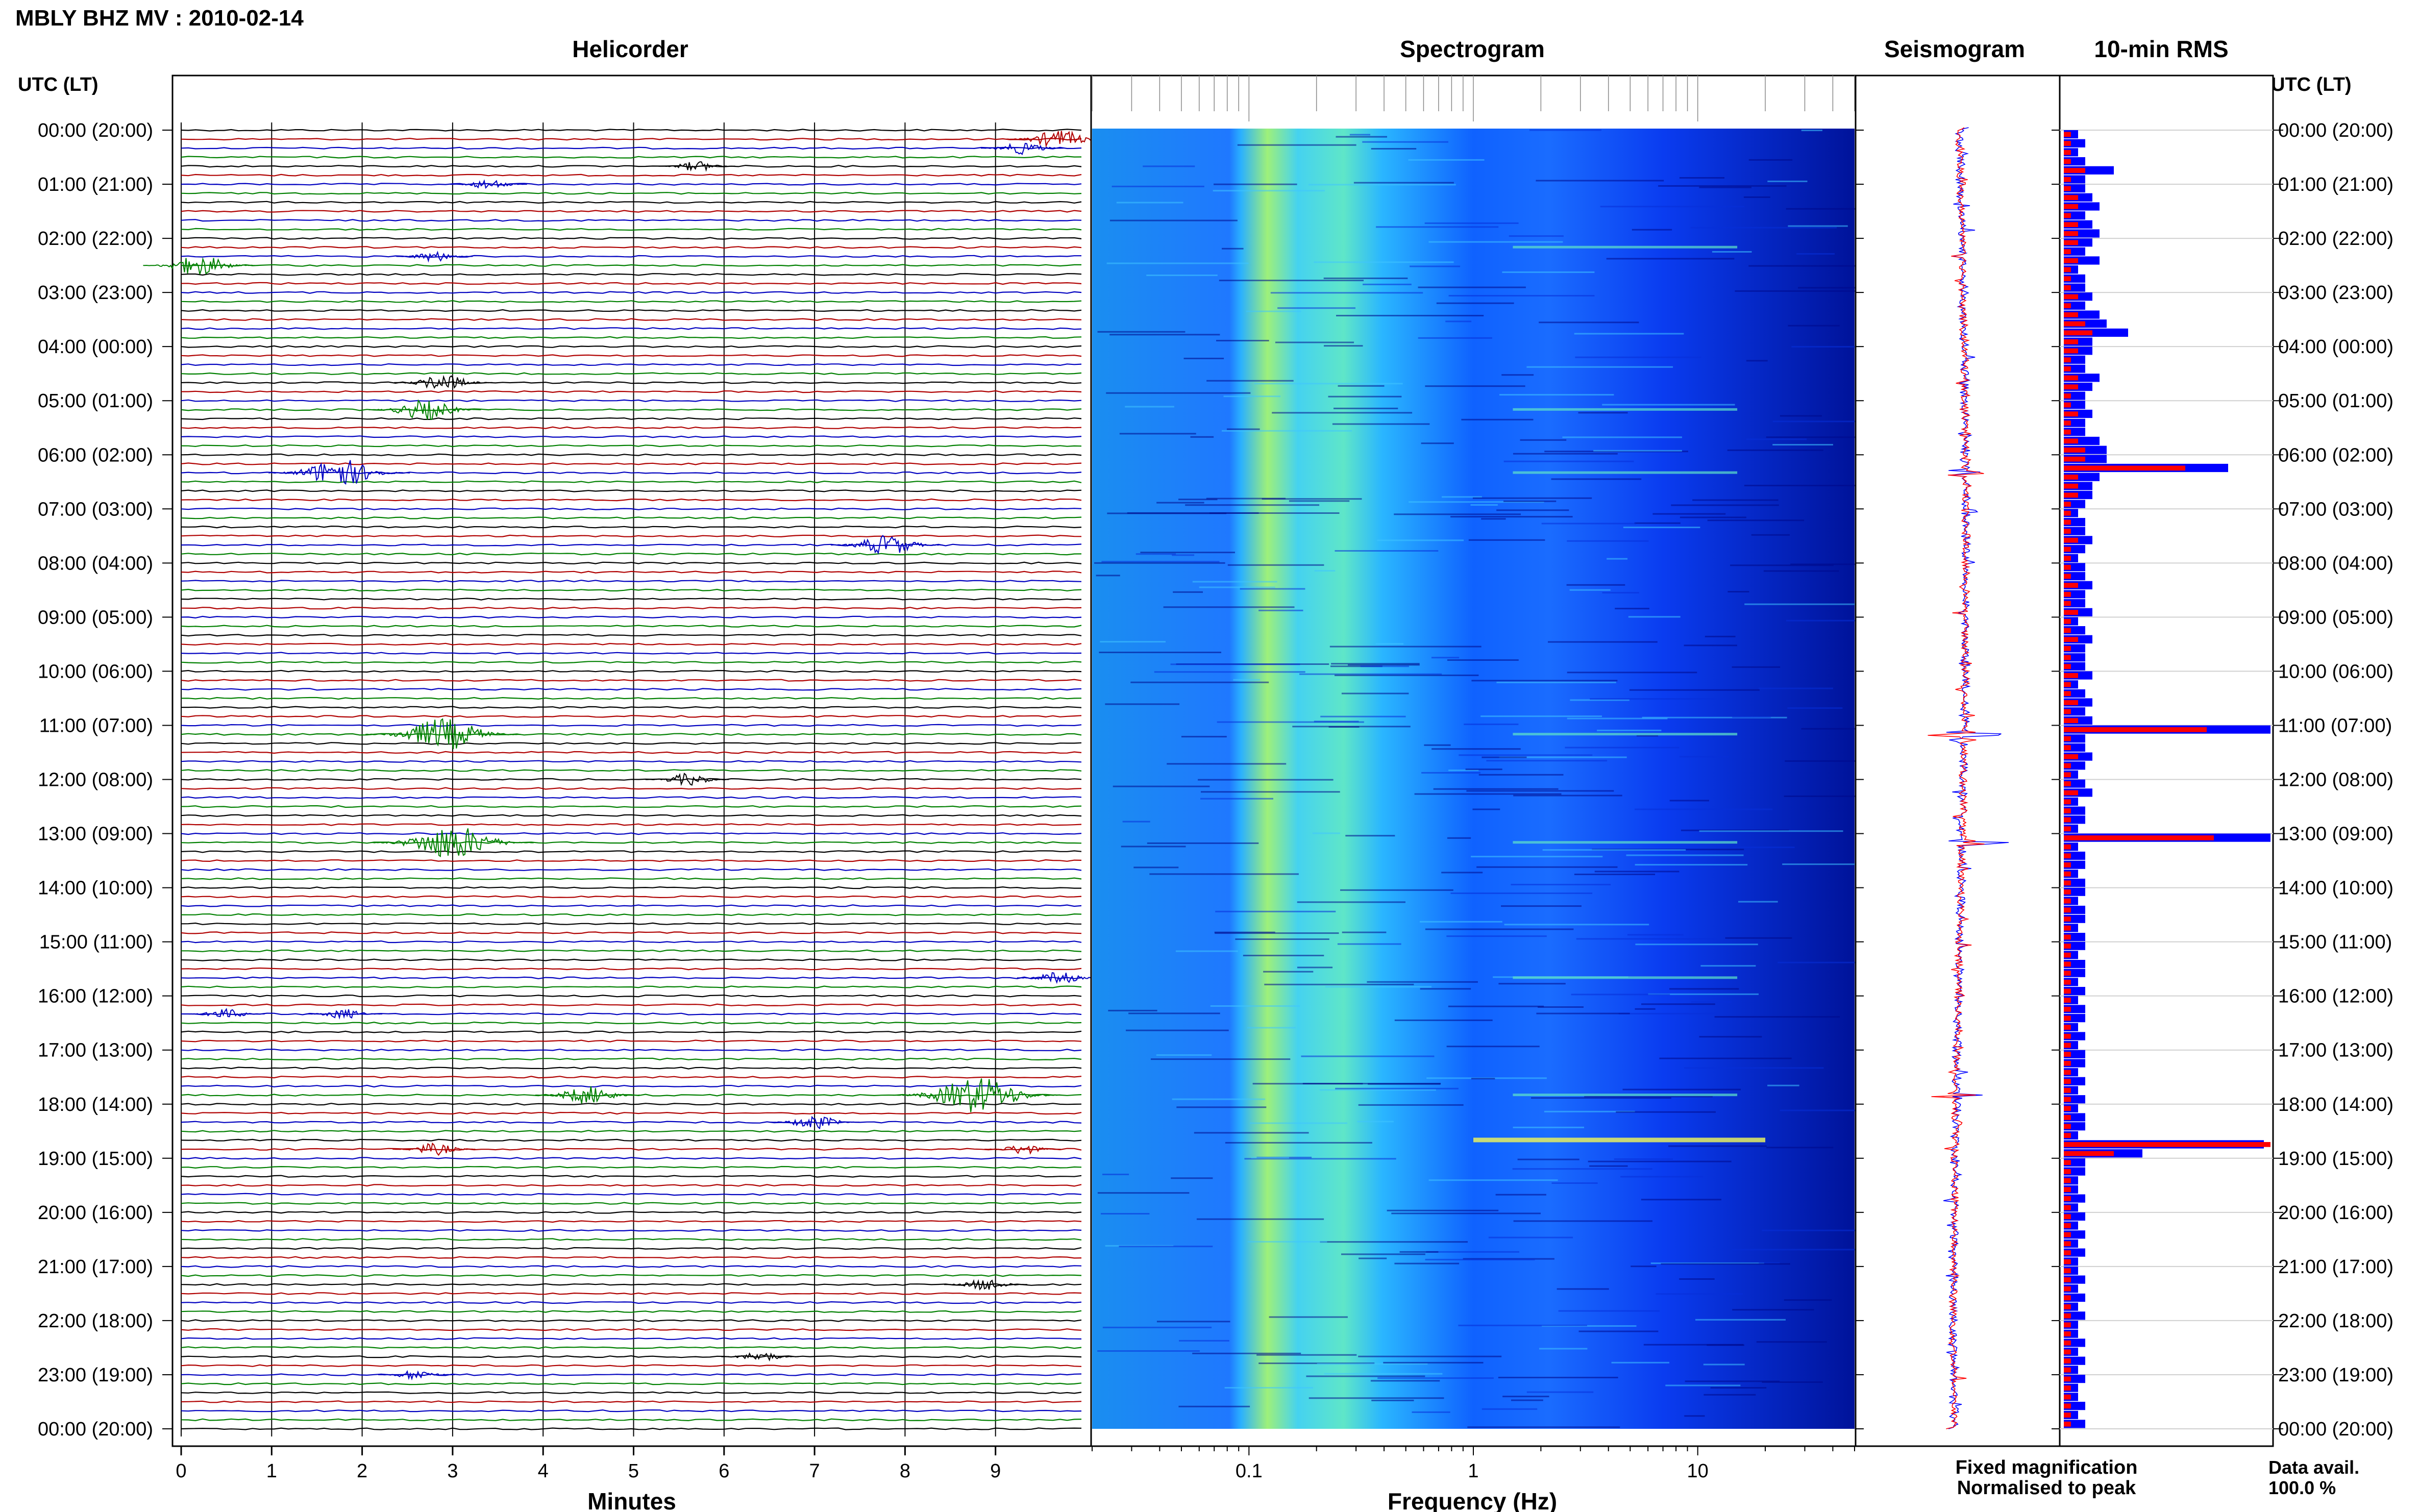 The width and height of the screenshot is (2419, 1512). What do you see at coordinates (95, 401) in the screenshot?
I see `time-label-left: 05:00 (01:00)` at bounding box center [95, 401].